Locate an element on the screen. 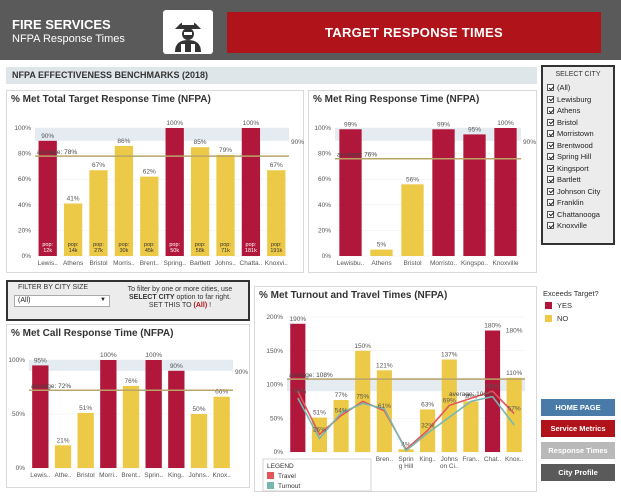  city-checkbox-item: Franklin is located at coordinates (565, 202).